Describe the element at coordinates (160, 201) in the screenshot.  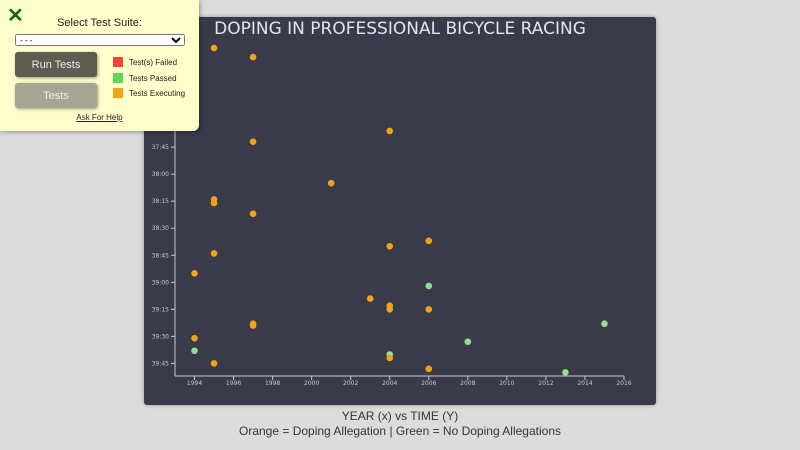
I see `y-tick-label: 38:15` at that location.